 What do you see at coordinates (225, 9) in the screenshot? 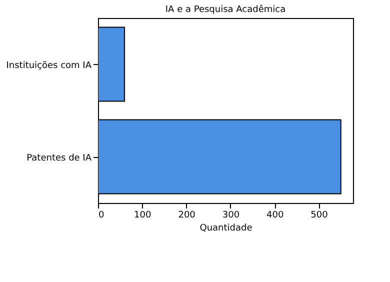
I see `chart-title: IA e a Pesquisa Acadêmica` at bounding box center [225, 9].